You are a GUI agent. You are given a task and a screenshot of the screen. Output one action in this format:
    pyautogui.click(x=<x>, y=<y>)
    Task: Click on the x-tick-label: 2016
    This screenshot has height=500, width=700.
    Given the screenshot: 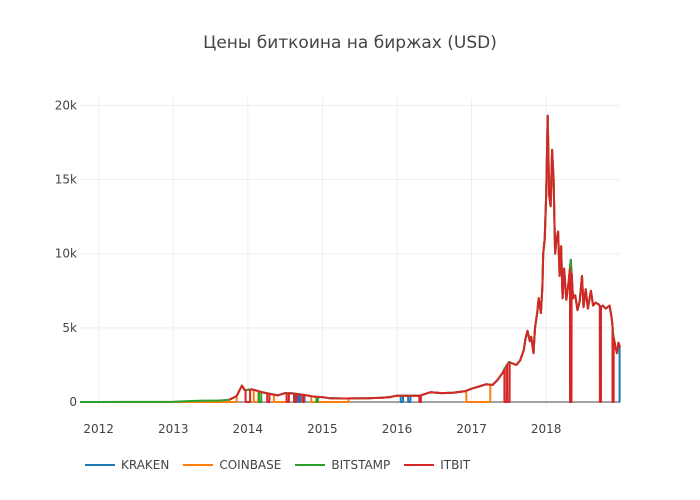 What is the action you would take?
    pyautogui.click(x=397, y=429)
    